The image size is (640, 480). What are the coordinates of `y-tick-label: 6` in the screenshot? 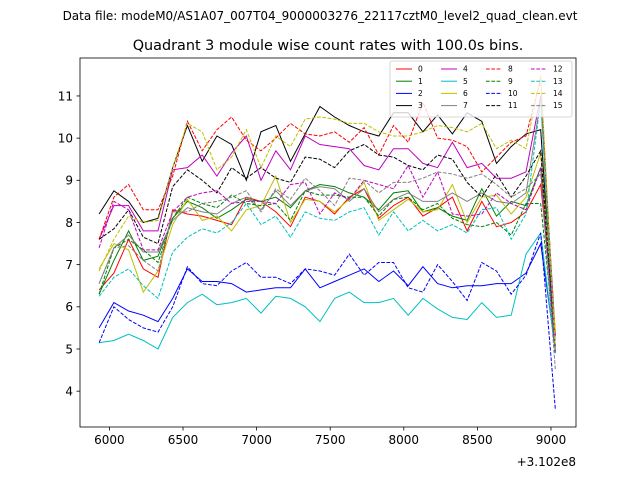 It's located at (69, 307).